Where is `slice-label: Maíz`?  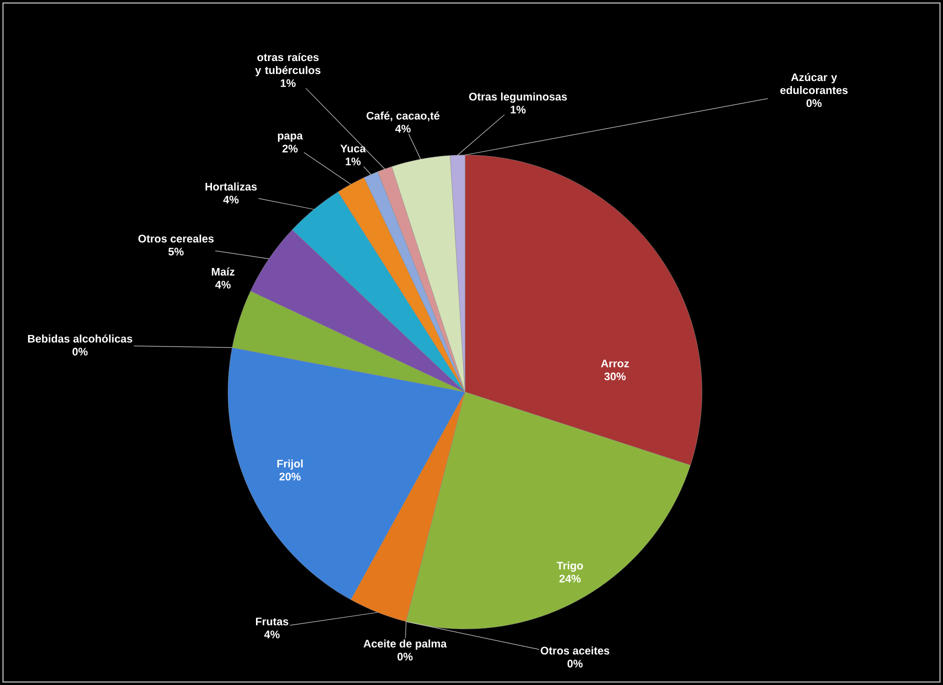 slice-label: Maíz is located at coordinates (223, 271).